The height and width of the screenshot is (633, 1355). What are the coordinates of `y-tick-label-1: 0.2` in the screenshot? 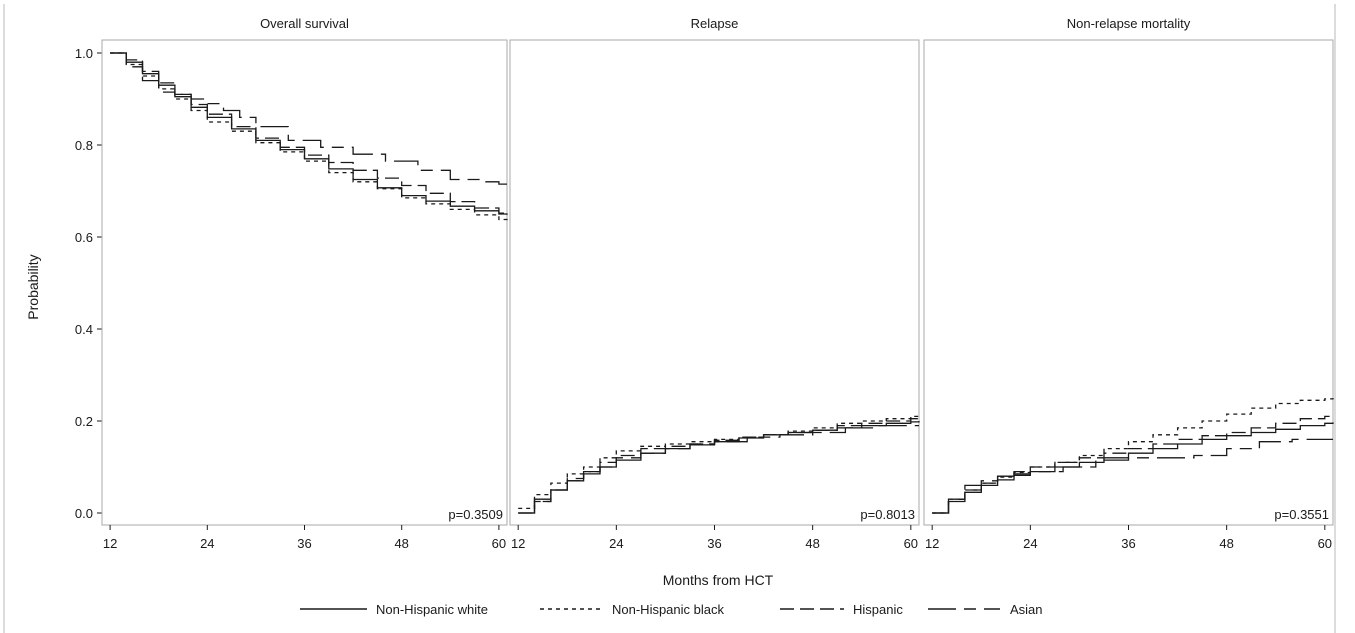 It's located at (84, 421).